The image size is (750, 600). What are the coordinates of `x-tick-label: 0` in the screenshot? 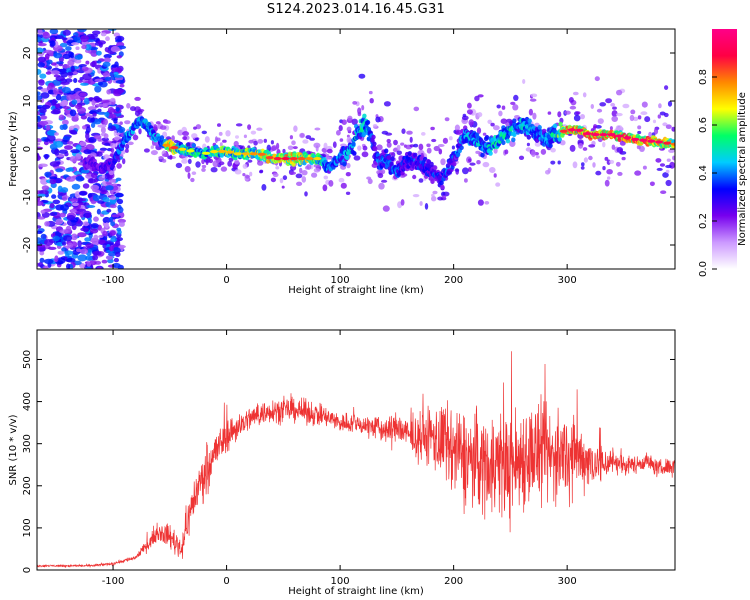 It's located at (226, 581).